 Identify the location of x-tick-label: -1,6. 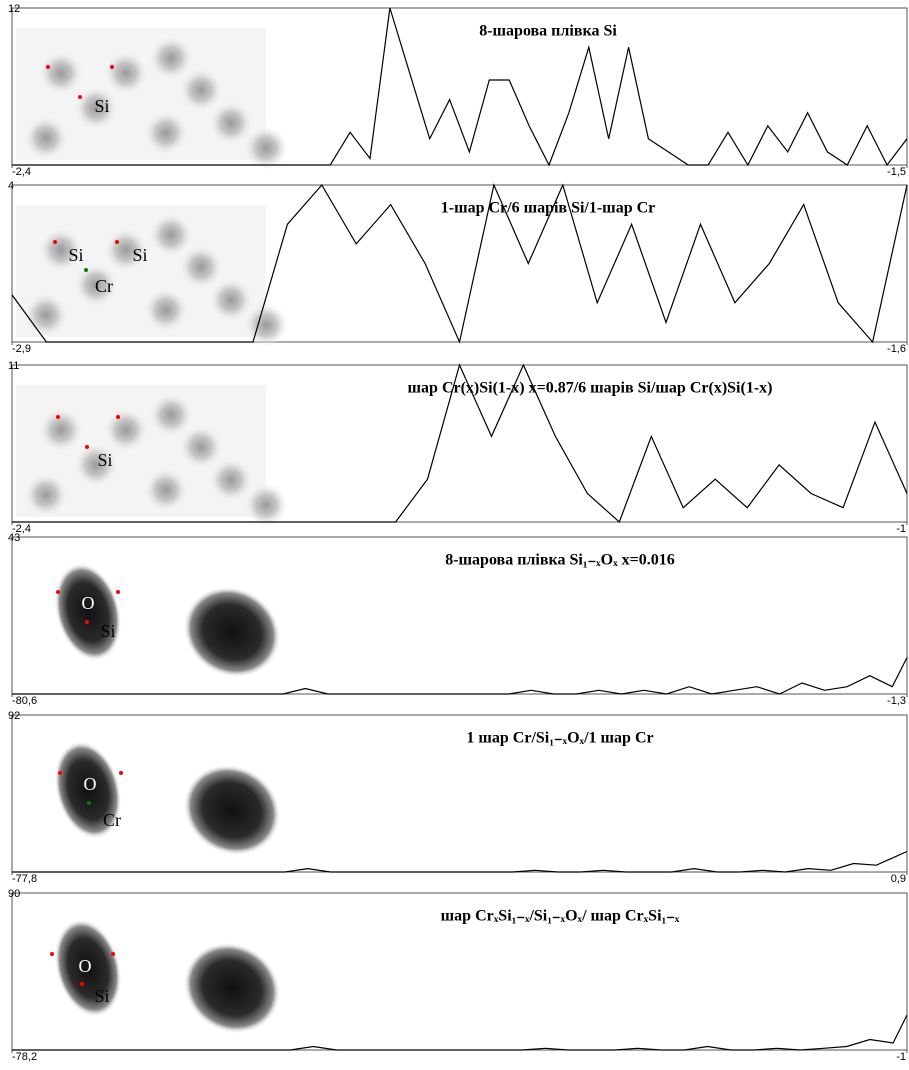
(896, 349).